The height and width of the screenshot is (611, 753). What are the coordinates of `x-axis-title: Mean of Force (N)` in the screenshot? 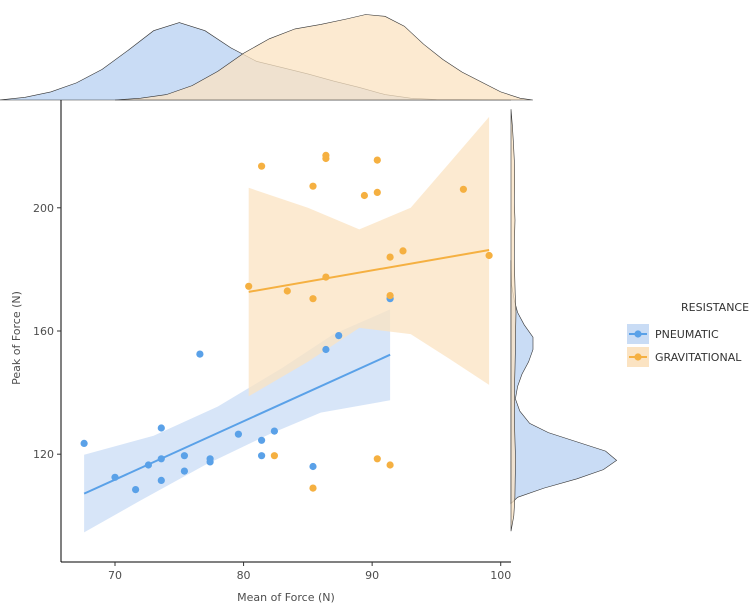 It's located at (286, 597).